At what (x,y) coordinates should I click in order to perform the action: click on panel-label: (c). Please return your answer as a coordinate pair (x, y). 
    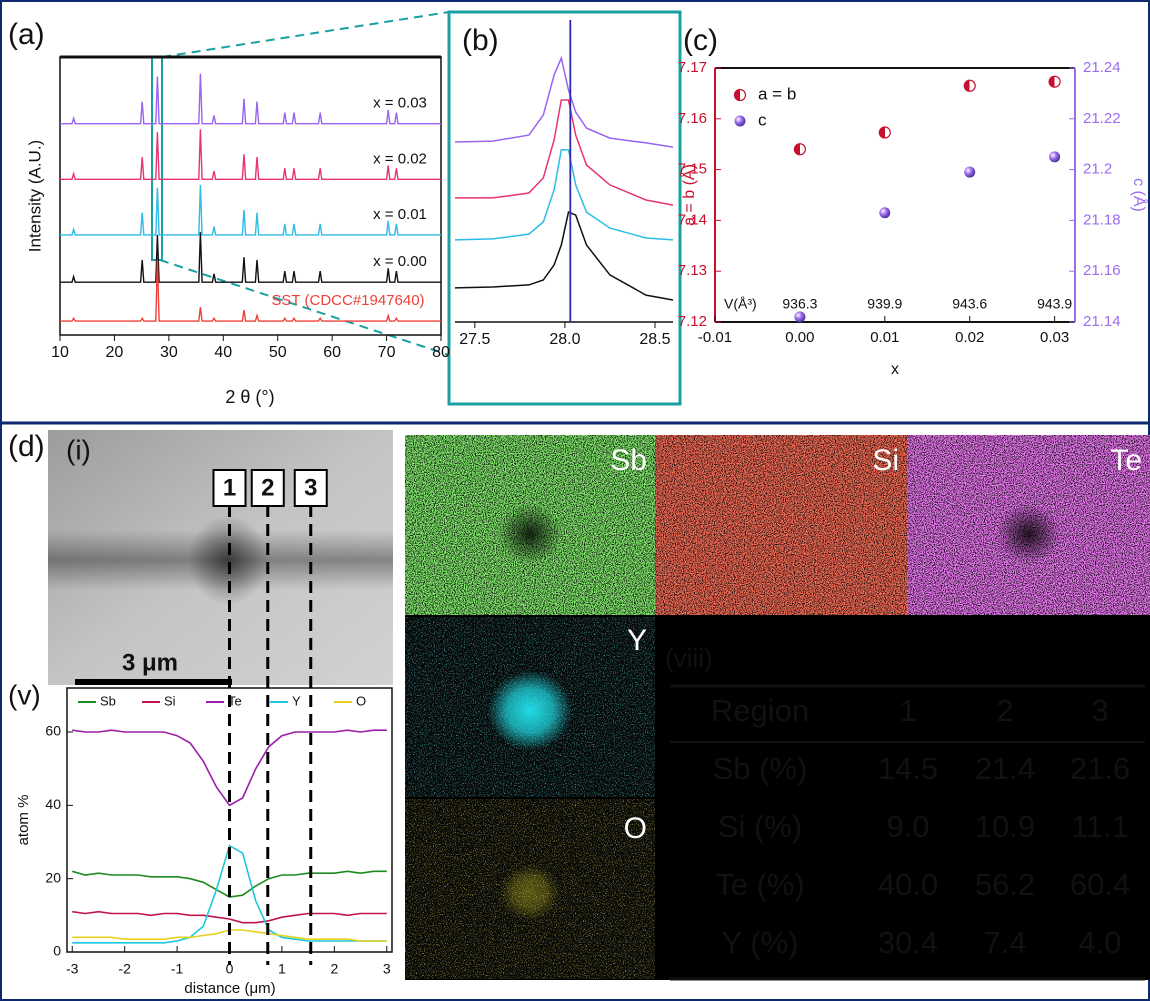
    Looking at the image, I should click on (700, 40).